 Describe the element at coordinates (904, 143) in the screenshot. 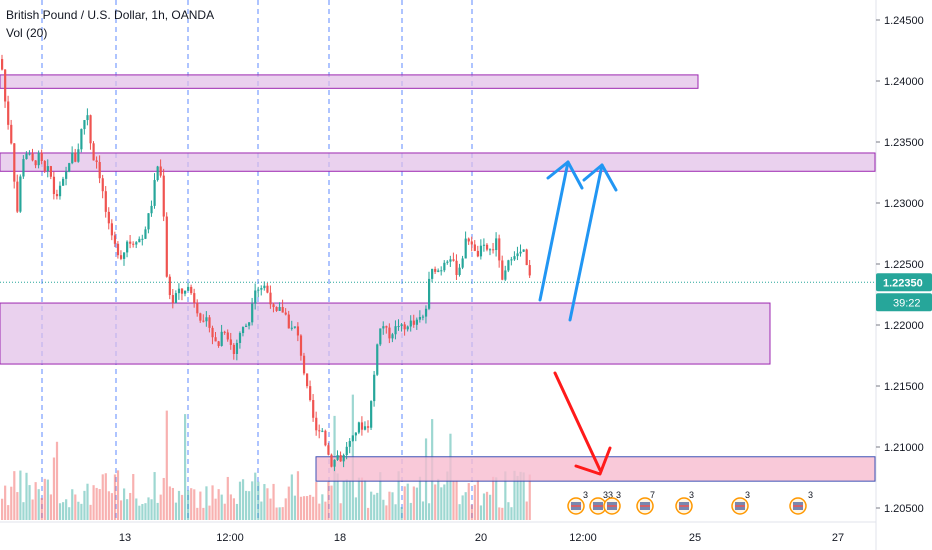

I see `price-tick-label: 1.23500` at that location.